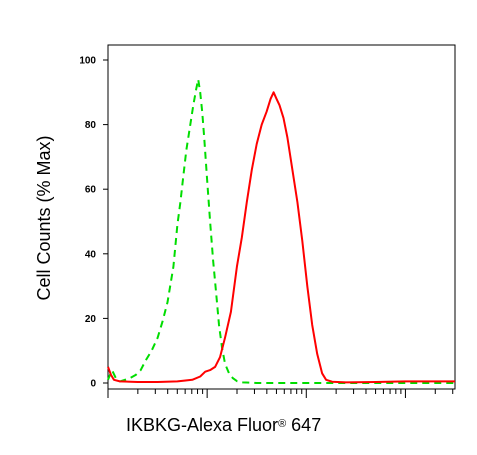 The width and height of the screenshot is (477, 455). I want to click on x-axis, so click(280, 393).